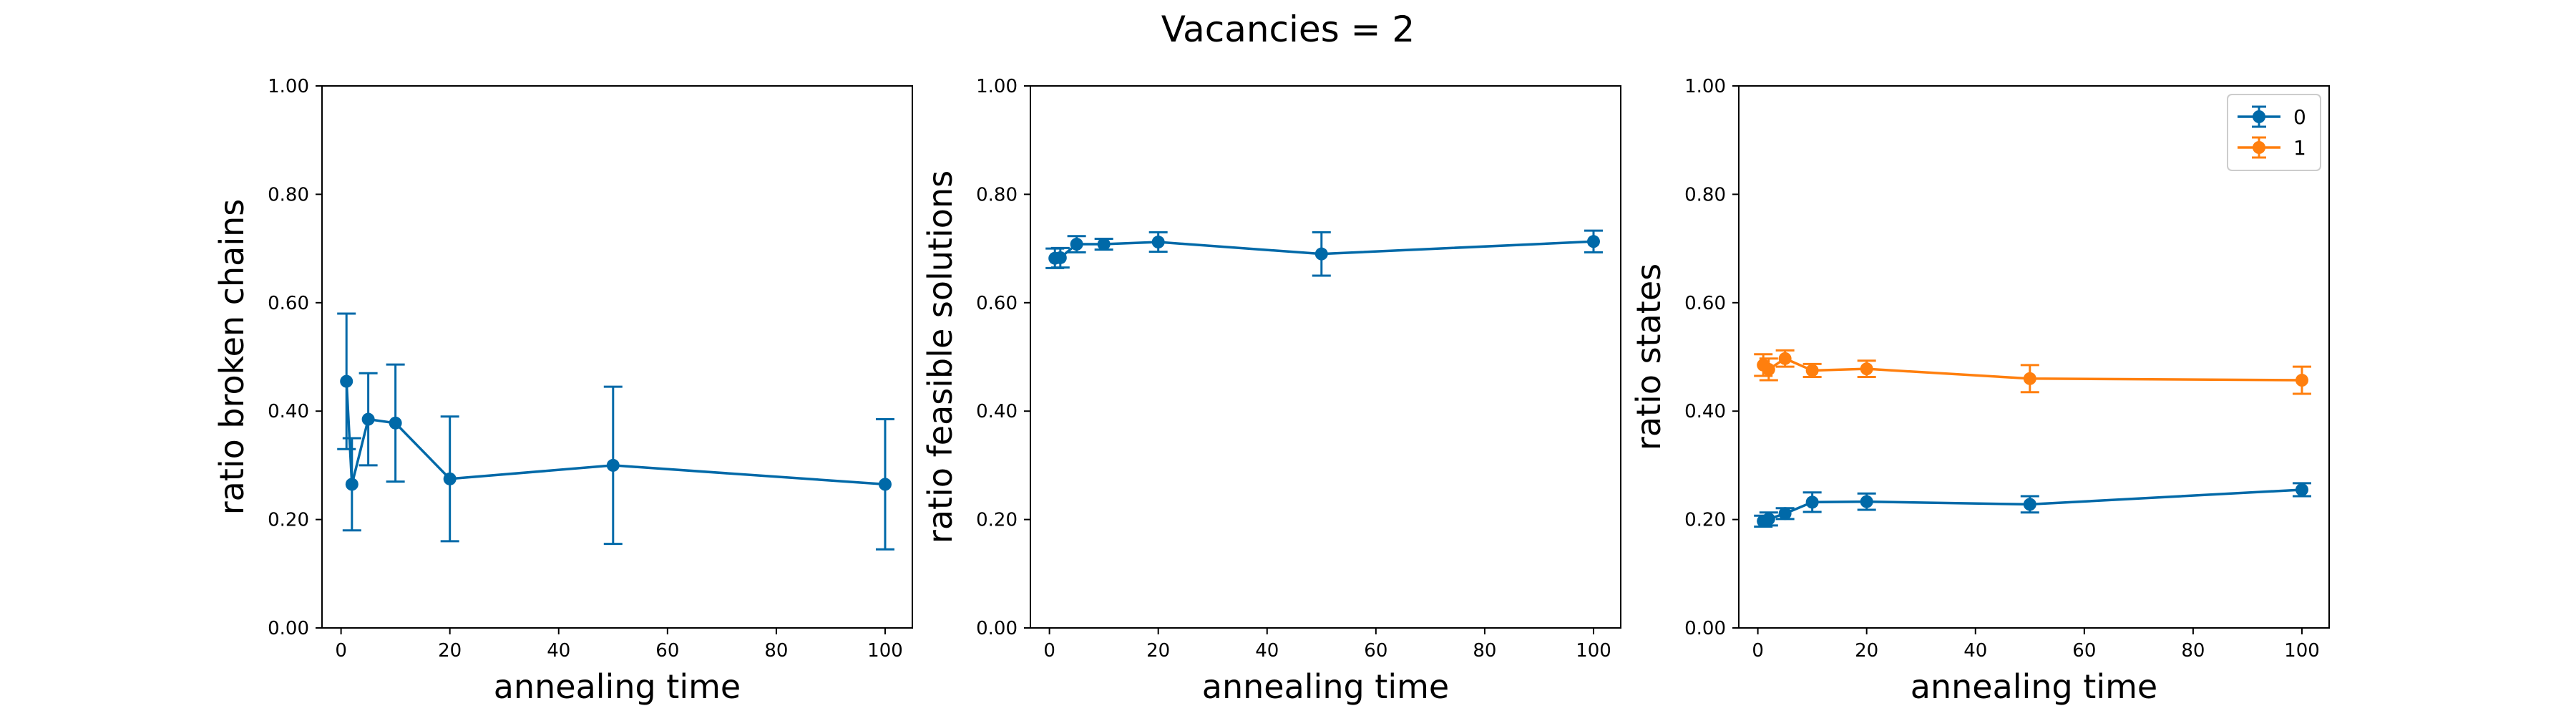 This screenshot has width=2576, height=716. What do you see at coordinates (940, 356) in the screenshot?
I see `y-axis-label: ratio feasible solutions` at bounding box center [940, 356].